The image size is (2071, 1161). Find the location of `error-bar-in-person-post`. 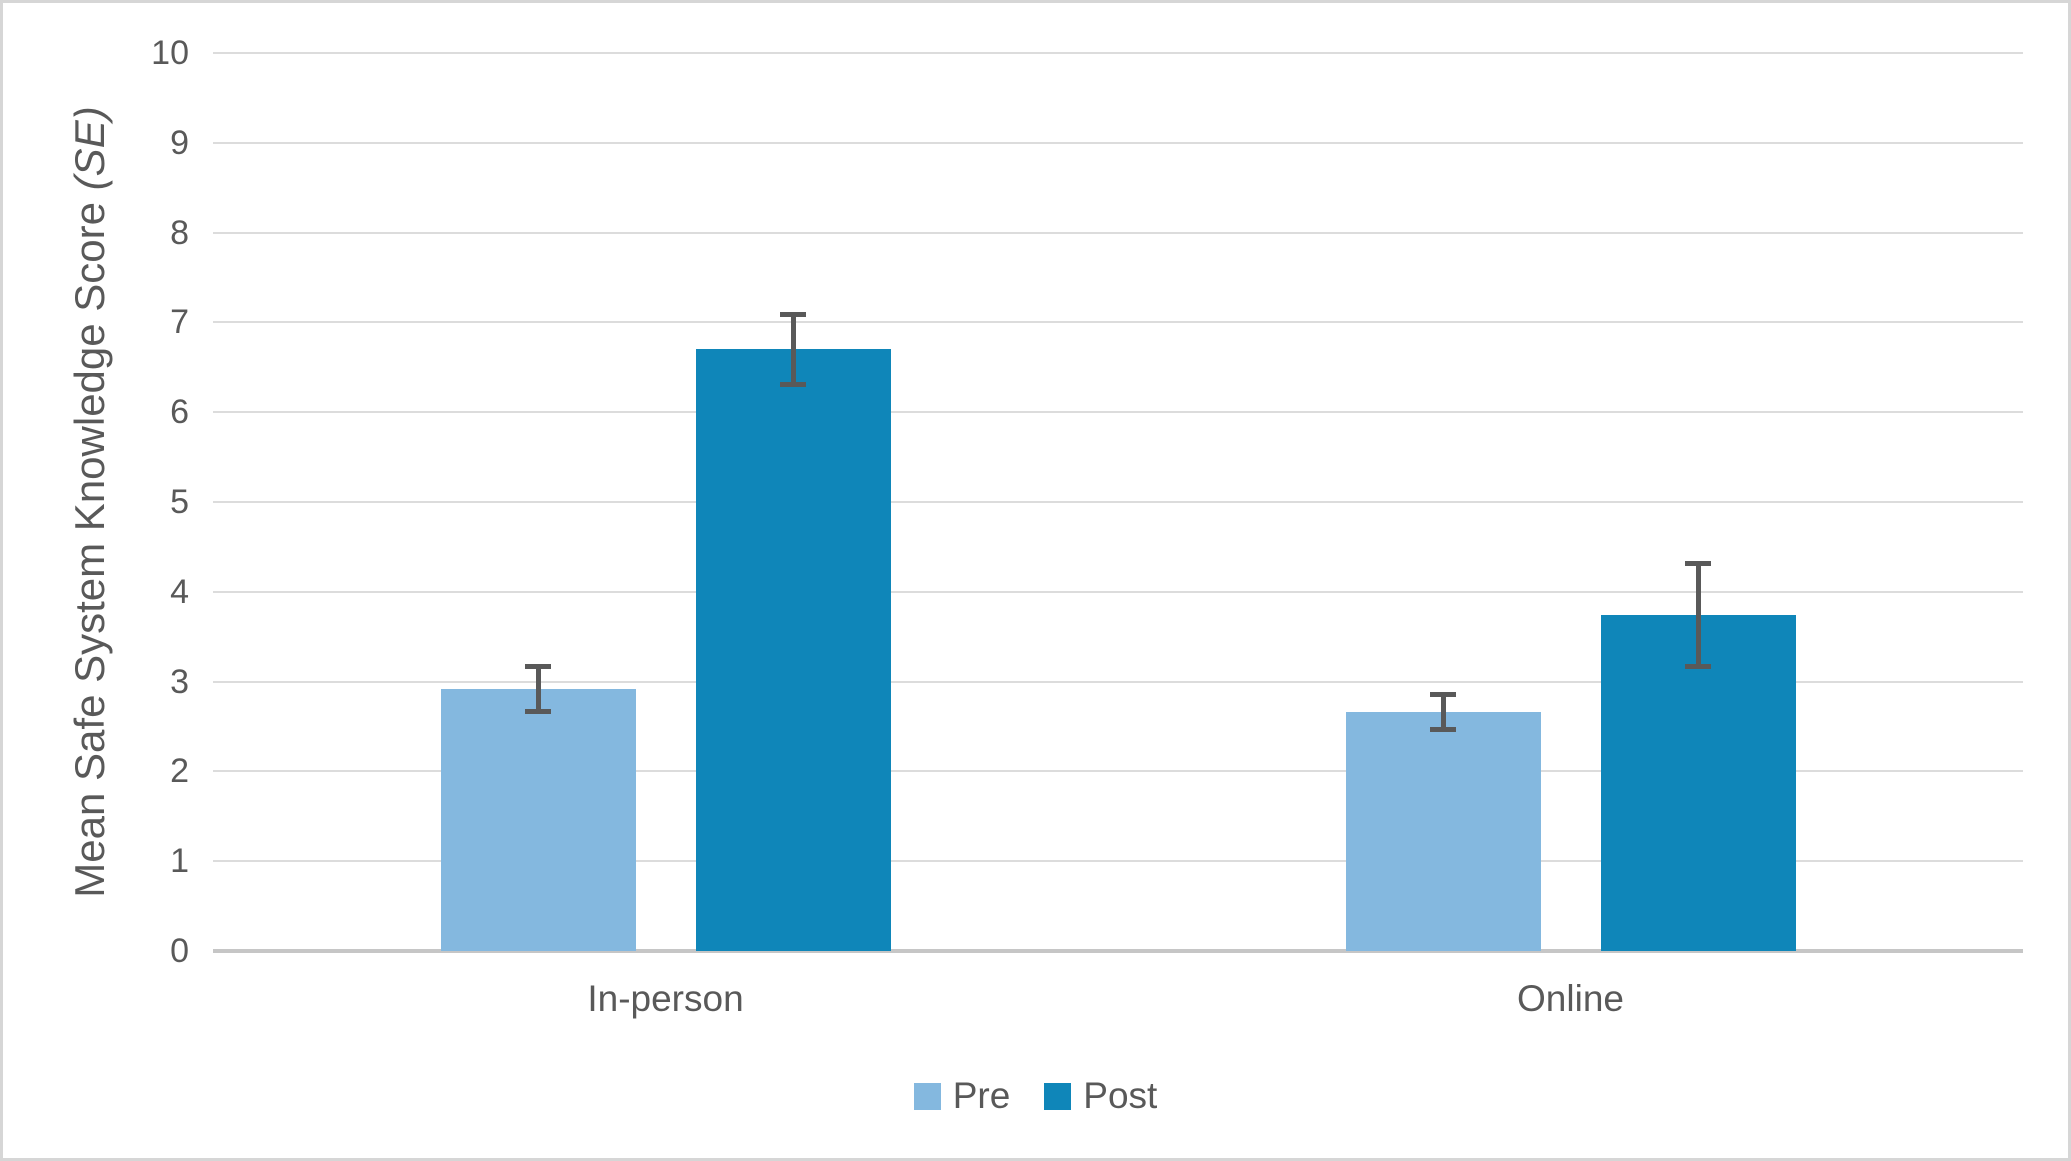

error-bar-in-person-post is located at coordinates (793, 349).